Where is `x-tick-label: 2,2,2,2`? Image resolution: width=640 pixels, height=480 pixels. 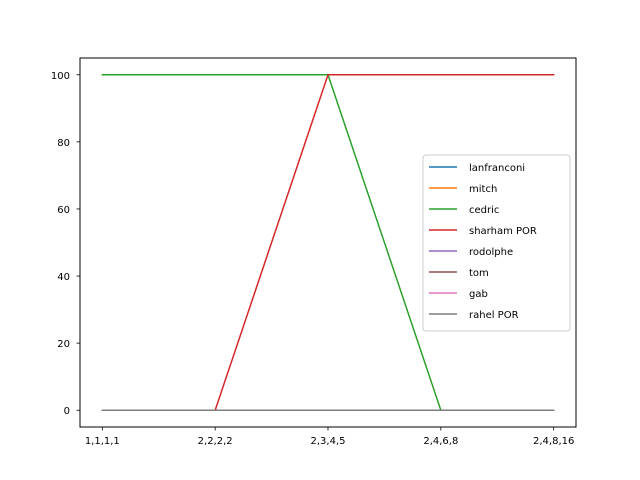 x-tick-label: 2,2,2,2 is located at coordinates (215, 441).